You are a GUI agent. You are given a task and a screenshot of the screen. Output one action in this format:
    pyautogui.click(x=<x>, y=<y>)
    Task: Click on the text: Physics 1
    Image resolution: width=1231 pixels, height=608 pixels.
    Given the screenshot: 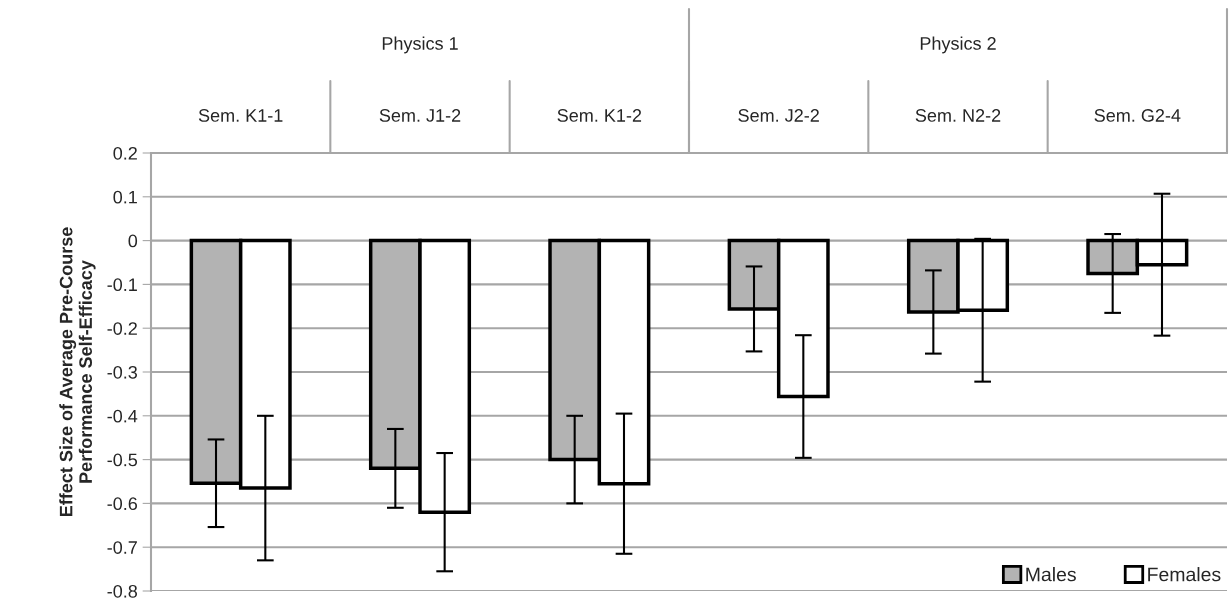 What is the action you would take?
    pyautogui.click(x=420, y=45)
    